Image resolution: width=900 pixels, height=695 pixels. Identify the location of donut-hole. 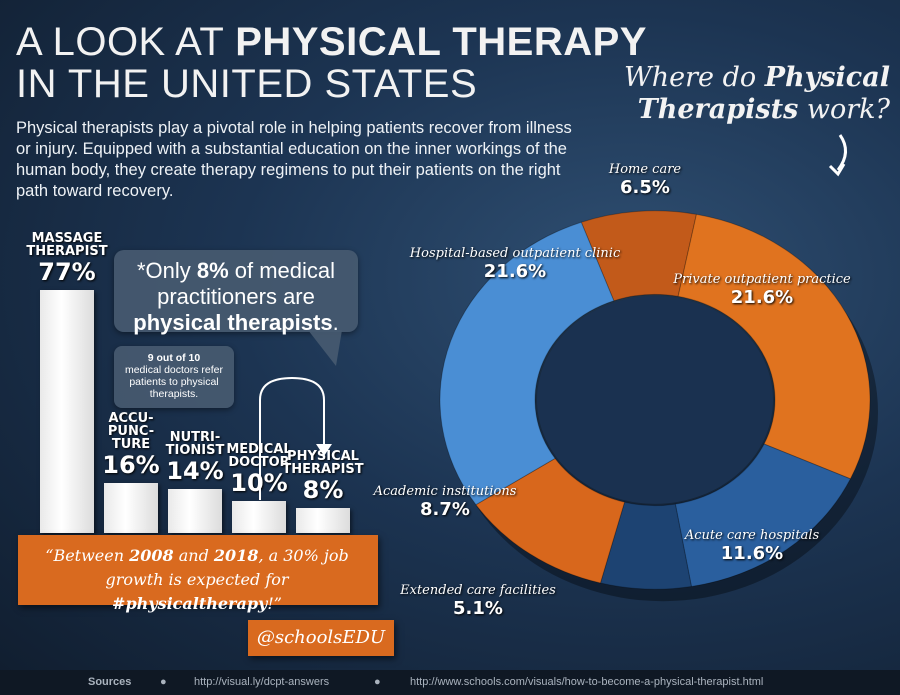
(655, 400).